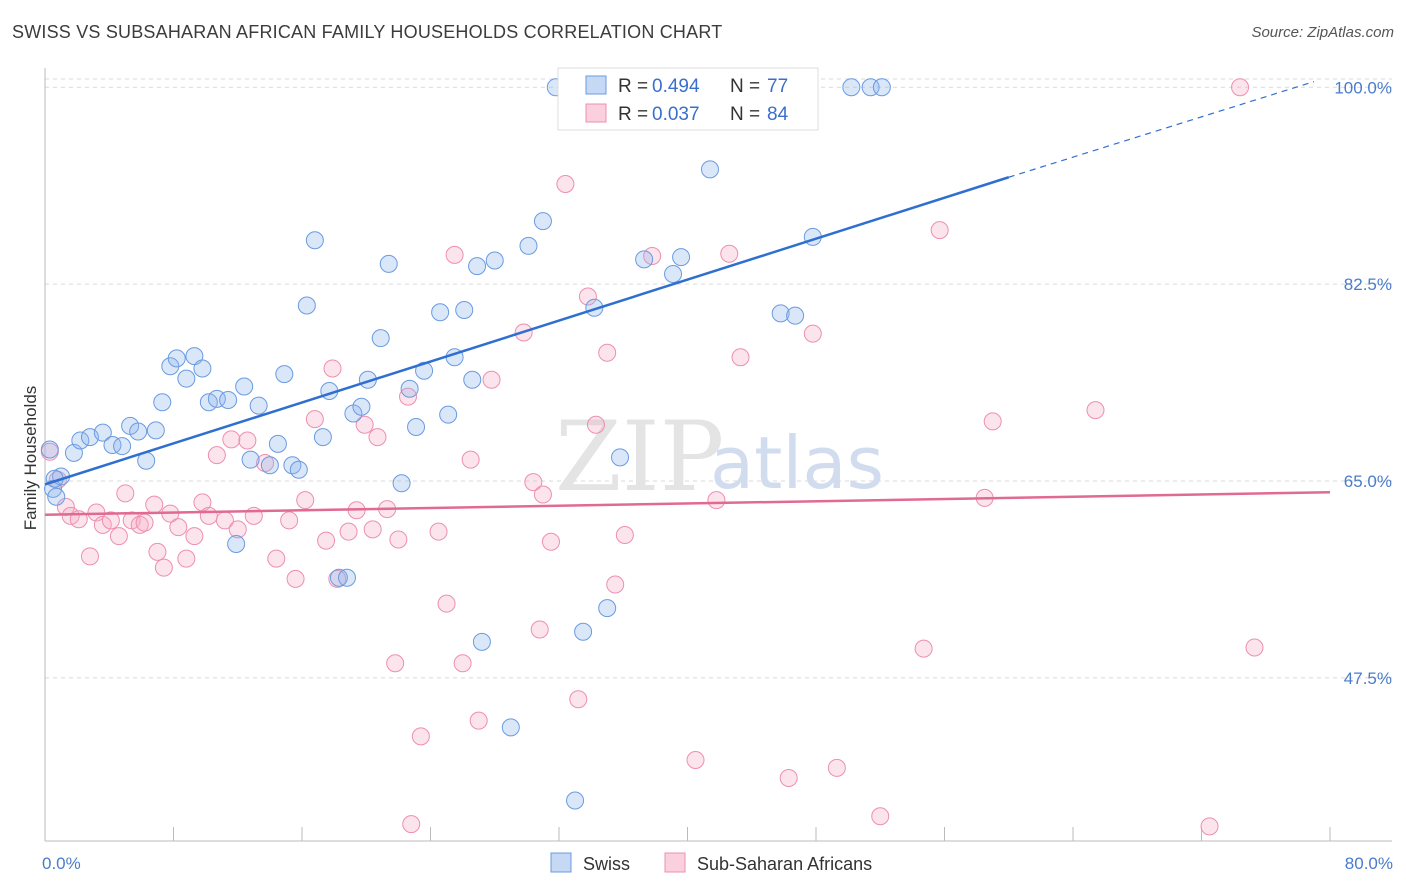 This screenshot has width=1406, height=892. Describe the element at coordinates (675, 862) in the screenshot. I see `bottom-legend-swatch-african` at that location.